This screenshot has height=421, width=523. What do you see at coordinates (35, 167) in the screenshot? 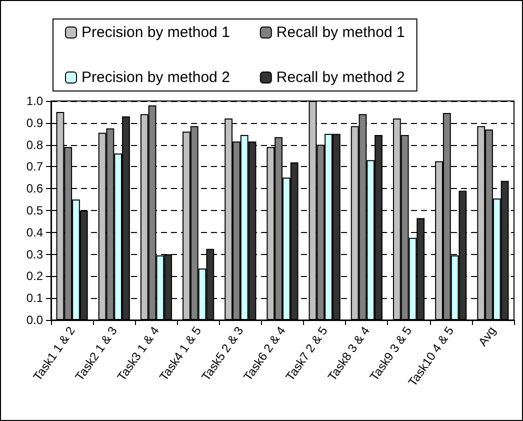
I see `y-tick-label: 0.7` at bounding box center [35, 167].